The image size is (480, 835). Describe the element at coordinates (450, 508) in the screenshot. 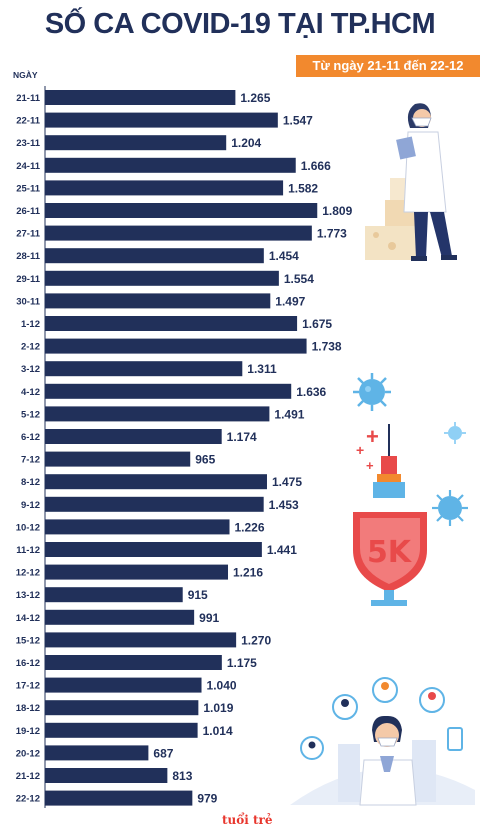

I see `virus-icon-right` at that location.